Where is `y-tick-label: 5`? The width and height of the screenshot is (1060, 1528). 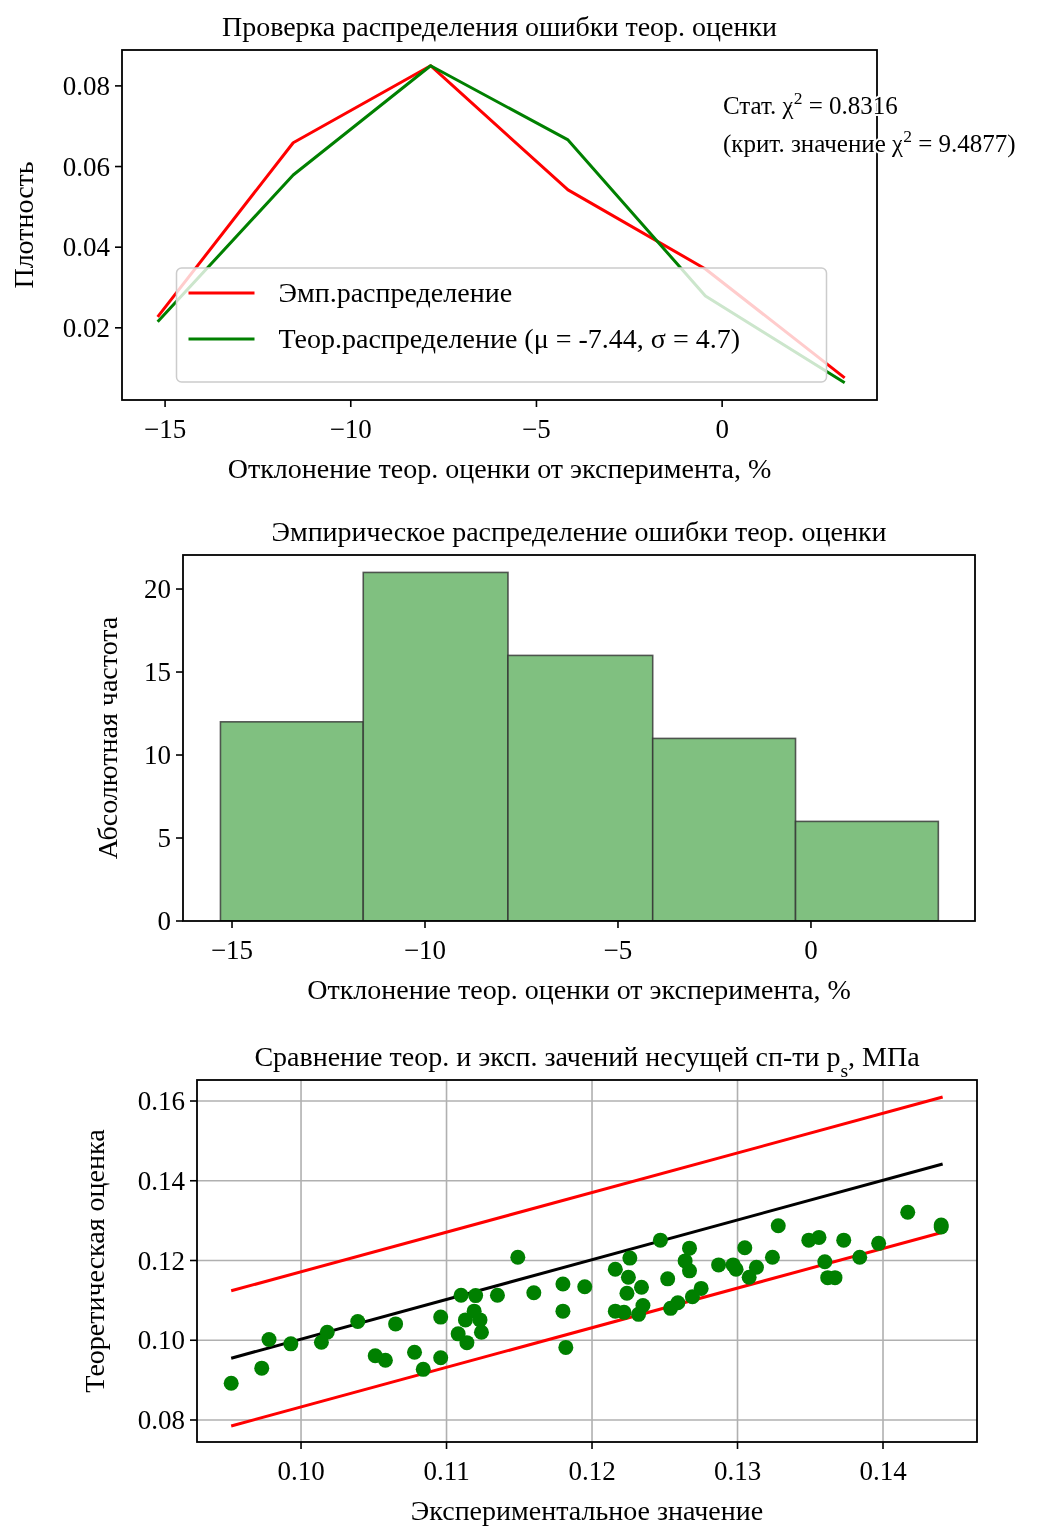 y-tick-label: 5 is located at coordinates (164, 838).